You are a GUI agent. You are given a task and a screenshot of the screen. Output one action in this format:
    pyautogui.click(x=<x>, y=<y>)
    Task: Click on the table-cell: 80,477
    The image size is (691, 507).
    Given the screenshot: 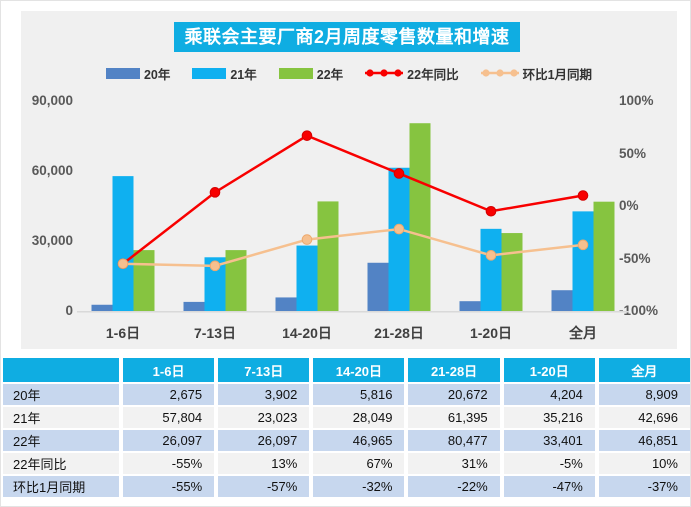 What is the action you would take?
    pyautogui.click(x=454, y=440)
    